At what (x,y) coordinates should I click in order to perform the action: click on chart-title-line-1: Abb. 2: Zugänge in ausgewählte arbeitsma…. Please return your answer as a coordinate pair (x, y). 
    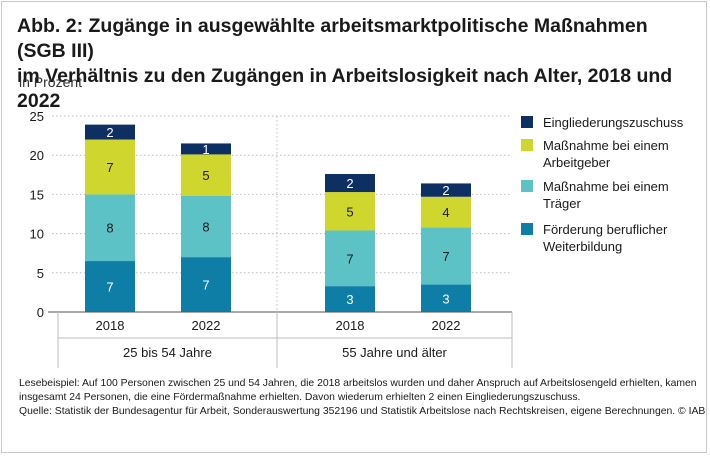
    Looking at the image, I should click on (332, 38).